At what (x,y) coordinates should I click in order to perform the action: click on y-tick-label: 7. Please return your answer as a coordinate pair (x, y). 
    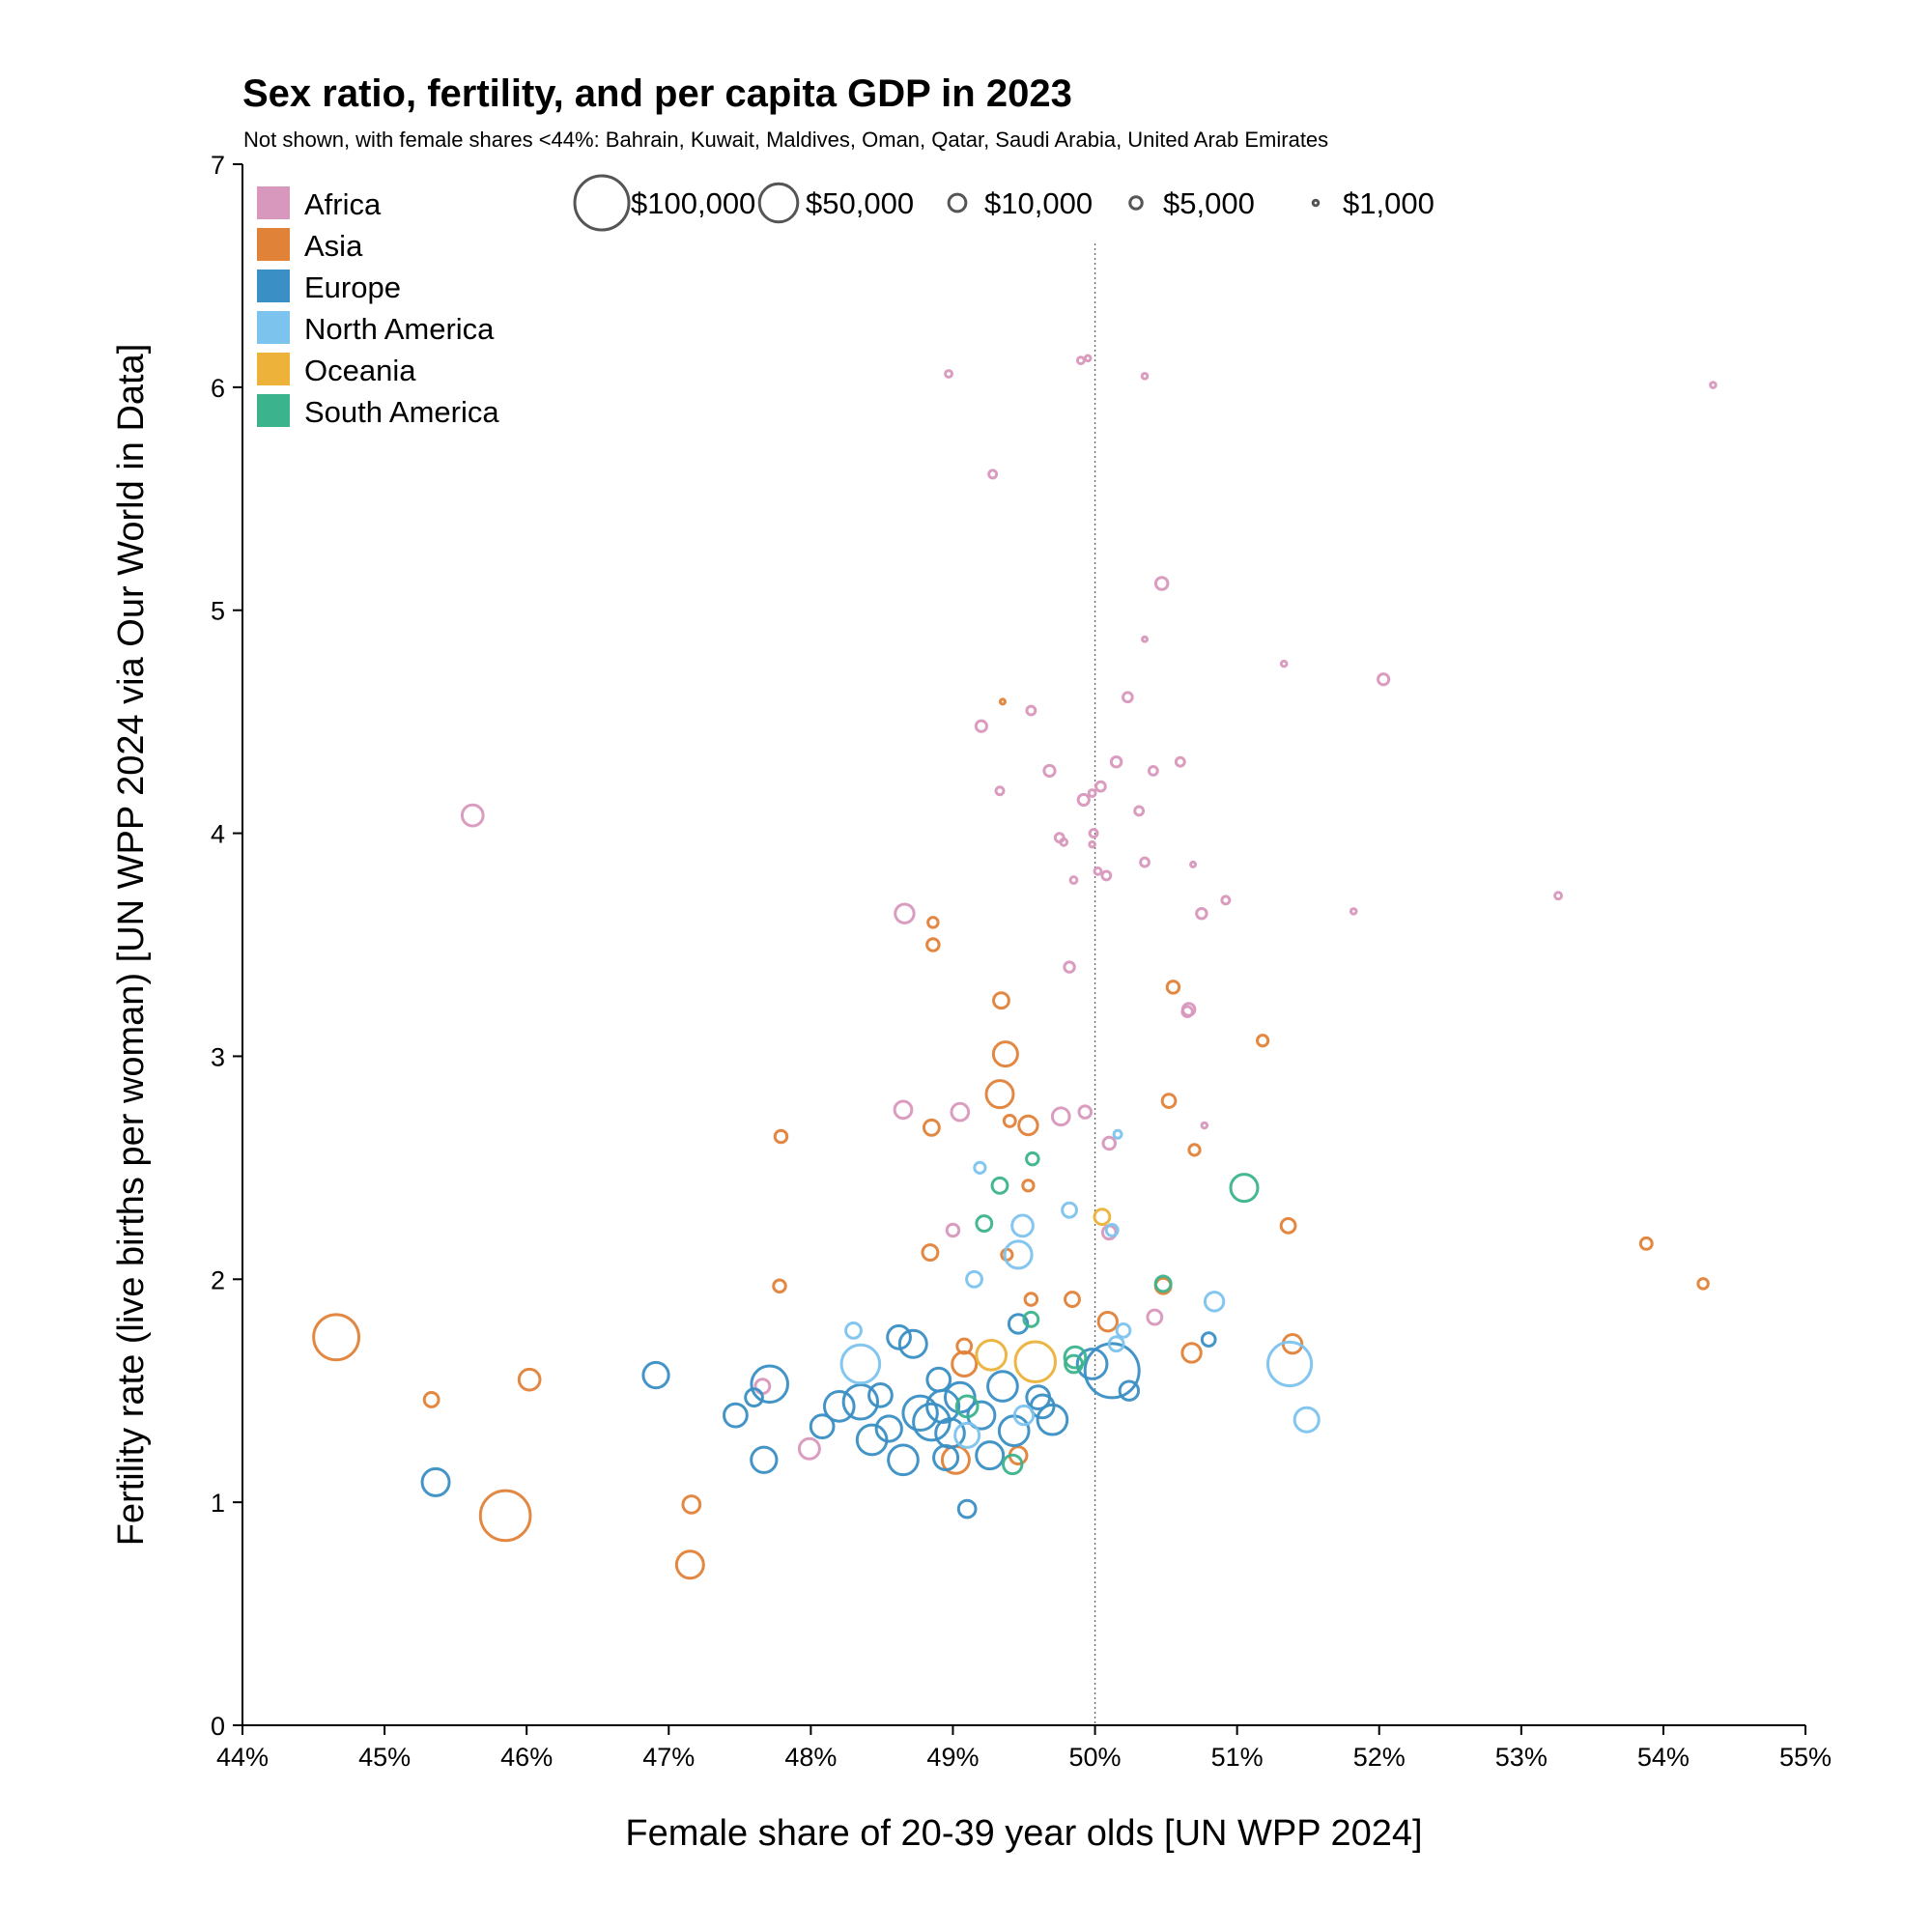
    Looking at the image, I should click on (218, 165).